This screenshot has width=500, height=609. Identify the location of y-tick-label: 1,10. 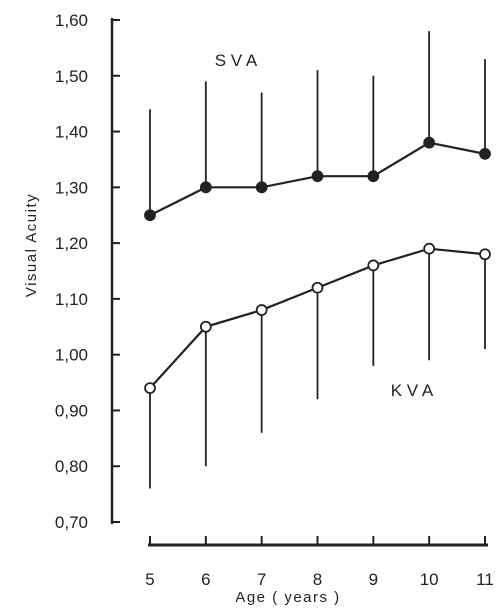
(71, 299).